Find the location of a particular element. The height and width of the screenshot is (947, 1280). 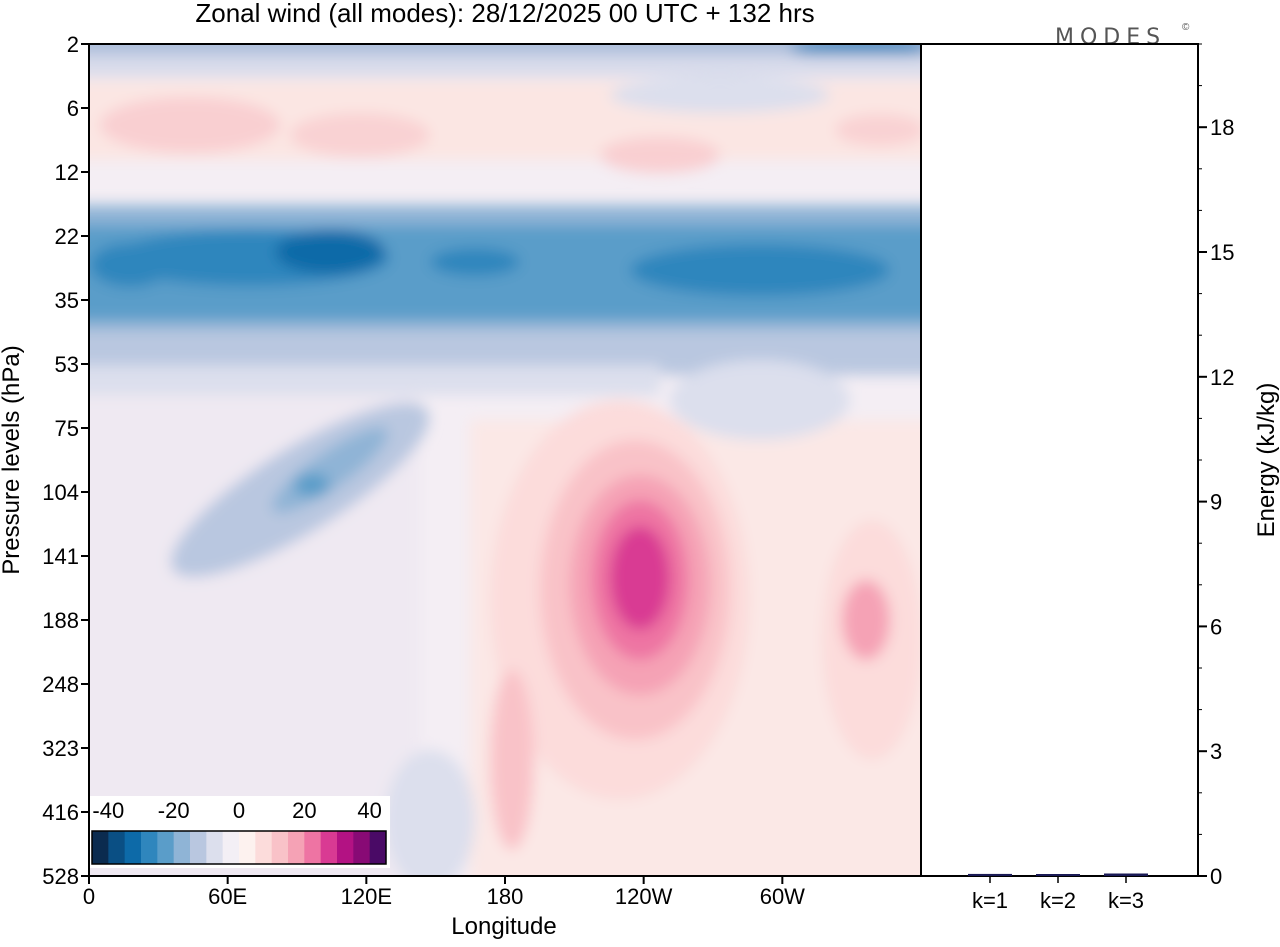

x-tick-label: 60E is located at coordinates (227, 896).